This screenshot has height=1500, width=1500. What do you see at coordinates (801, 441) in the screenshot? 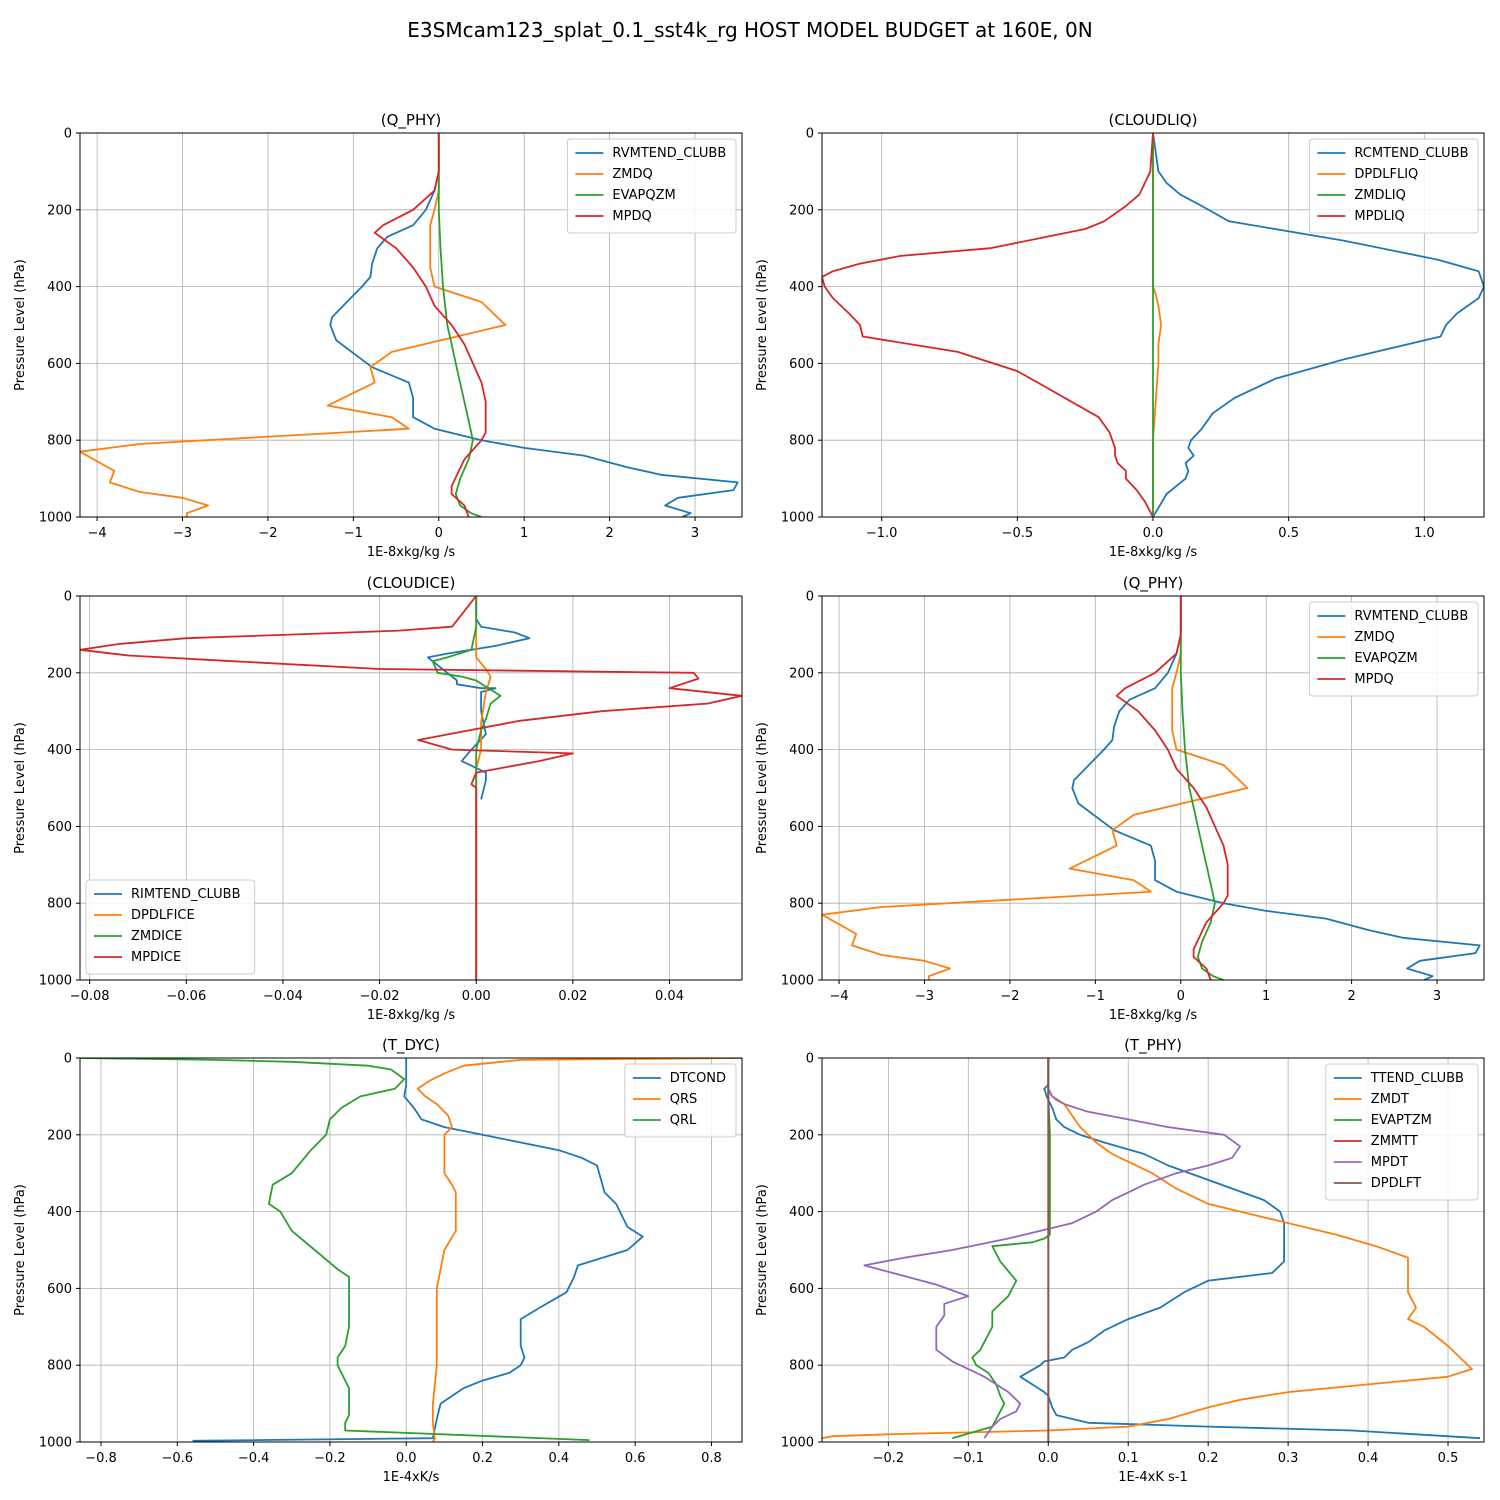
I see `y-tick-label: 800` at bounding box center [801, 441].